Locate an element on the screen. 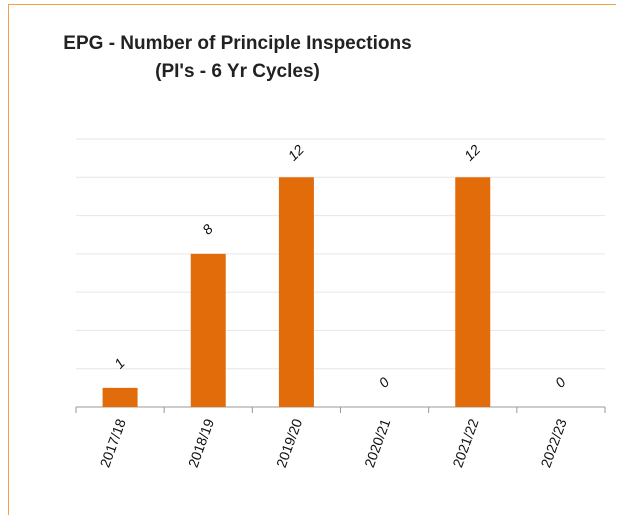 The height and width of the screenshot is (517, 618). data-label: 8 is located at coordinates (207, 229).